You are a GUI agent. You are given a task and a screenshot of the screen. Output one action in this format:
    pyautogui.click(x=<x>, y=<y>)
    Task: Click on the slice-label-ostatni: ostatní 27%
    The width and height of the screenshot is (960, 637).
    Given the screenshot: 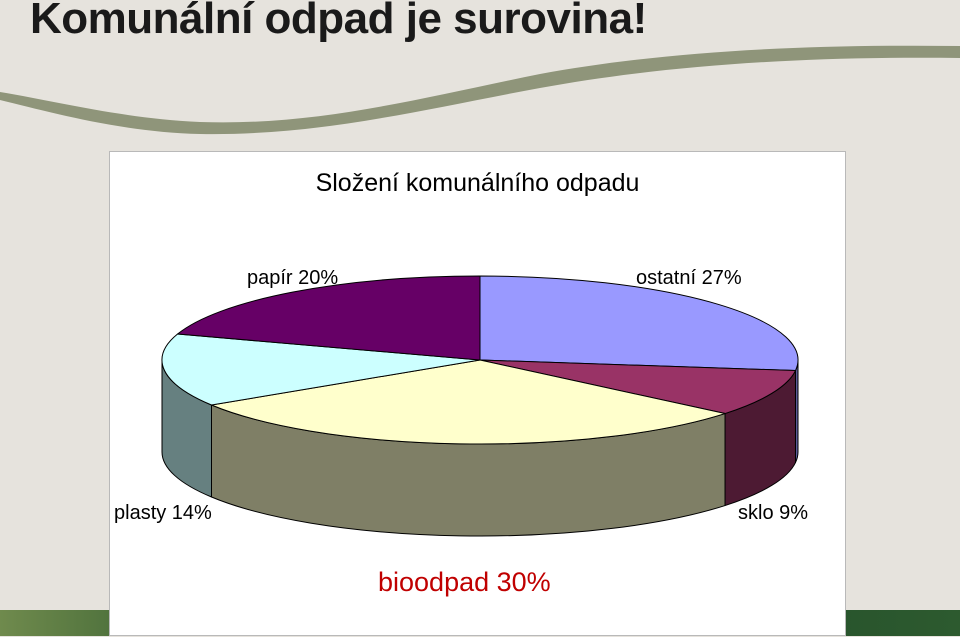 What is the action you would take?
    pyautogui.click(x=689, y=278)
    